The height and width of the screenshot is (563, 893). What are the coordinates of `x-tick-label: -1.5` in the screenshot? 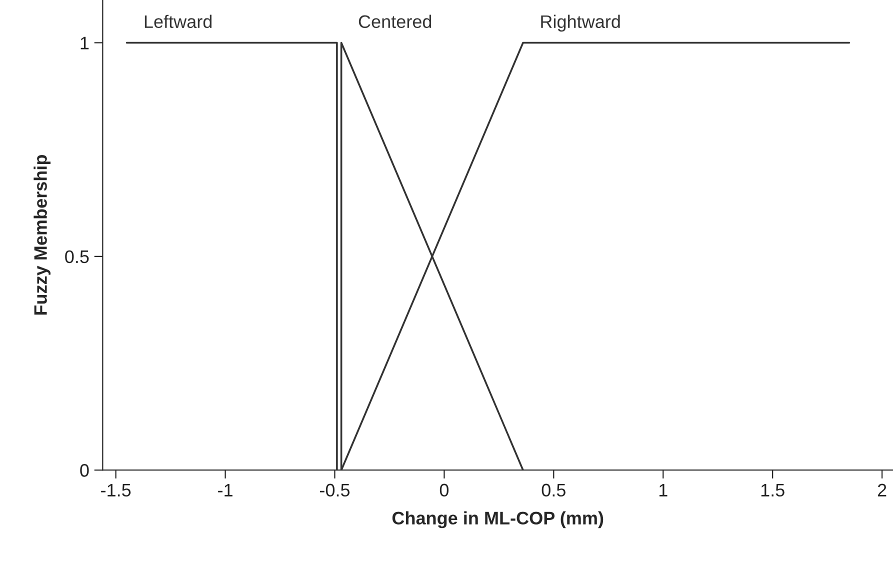 It's located at (116, 490).